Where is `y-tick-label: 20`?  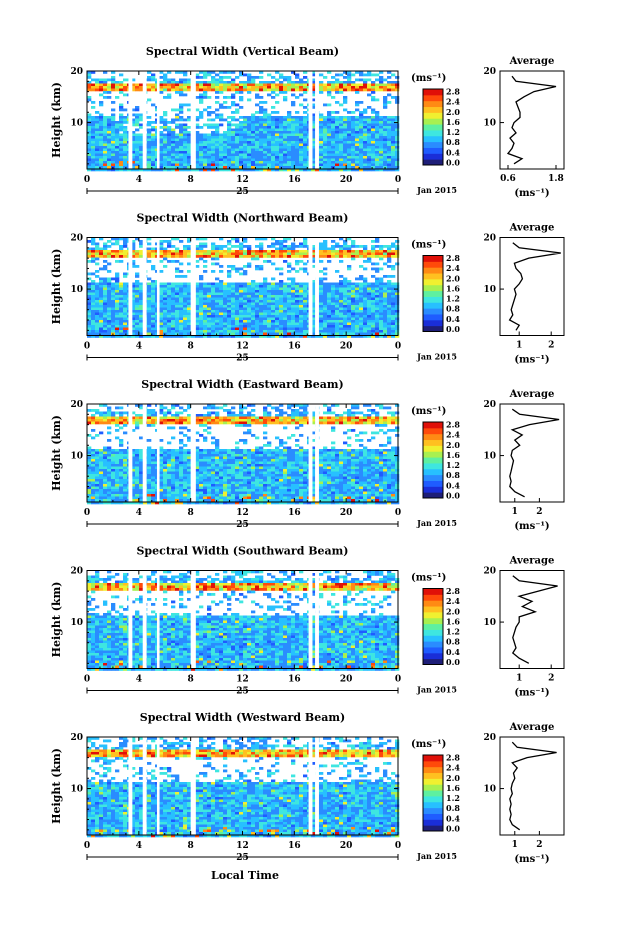 y-tick-label: 20 is located at coordinates (76, 72).